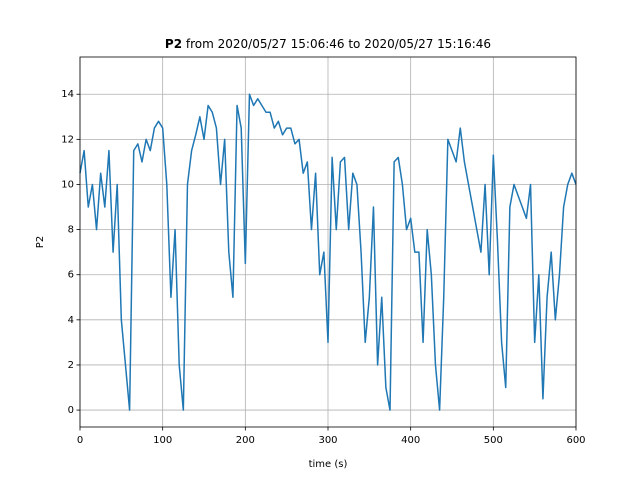  Describe the element at coordinates (410, 440) in the screenshot. I see `x-tick-label: 400` at that location.